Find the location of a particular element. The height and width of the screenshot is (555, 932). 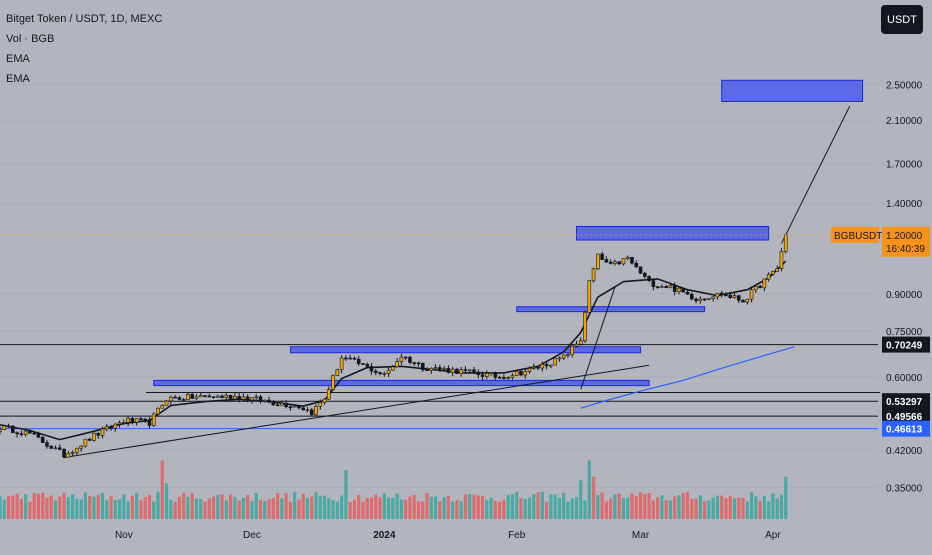

price-tag-3: 0.46613 is located at coordinates (904, 430).